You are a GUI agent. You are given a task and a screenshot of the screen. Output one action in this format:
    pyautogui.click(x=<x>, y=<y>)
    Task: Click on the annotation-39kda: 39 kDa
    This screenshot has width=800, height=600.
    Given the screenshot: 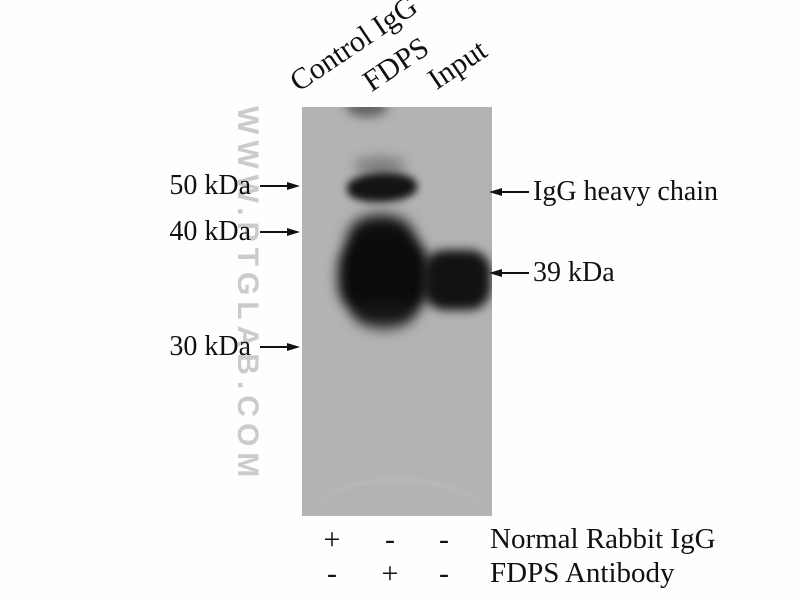 What is the action you would take?
    pyautogui.click(x=552, y=273)
    